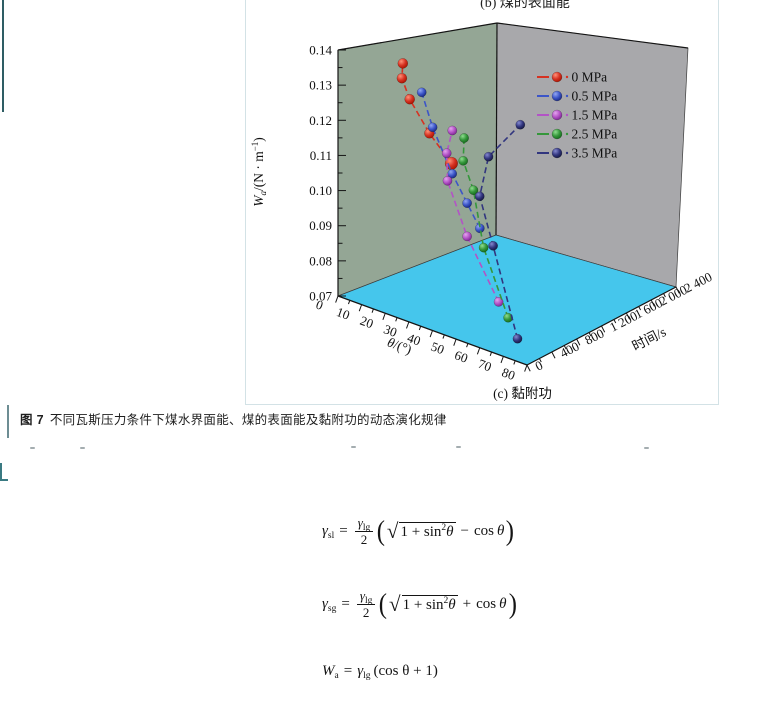 The image size is (769, 701). I want to click on theta-axis-title: θ/(°), so click(399, 345).